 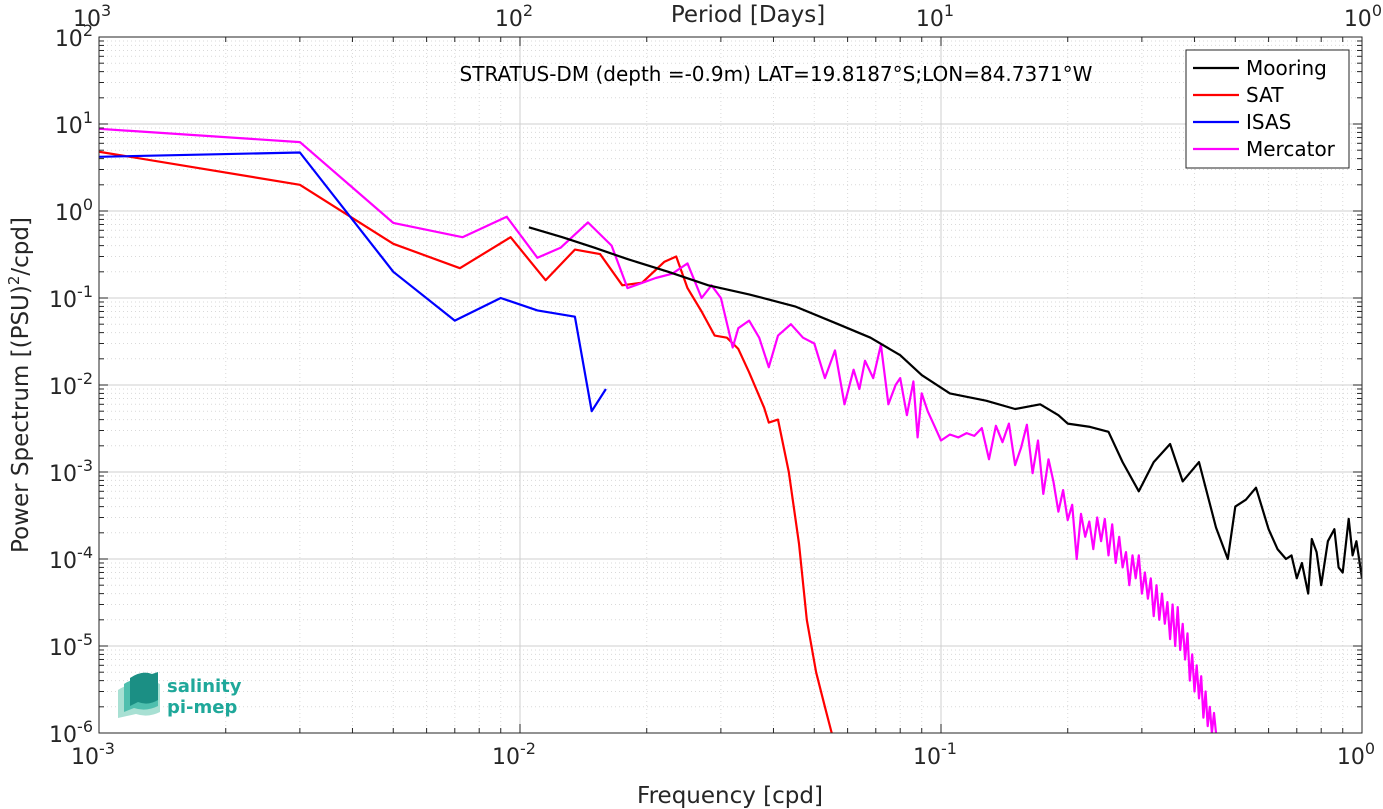 I want to click on x-tick-label: 10⁻¹, so click(x=935, y=754).